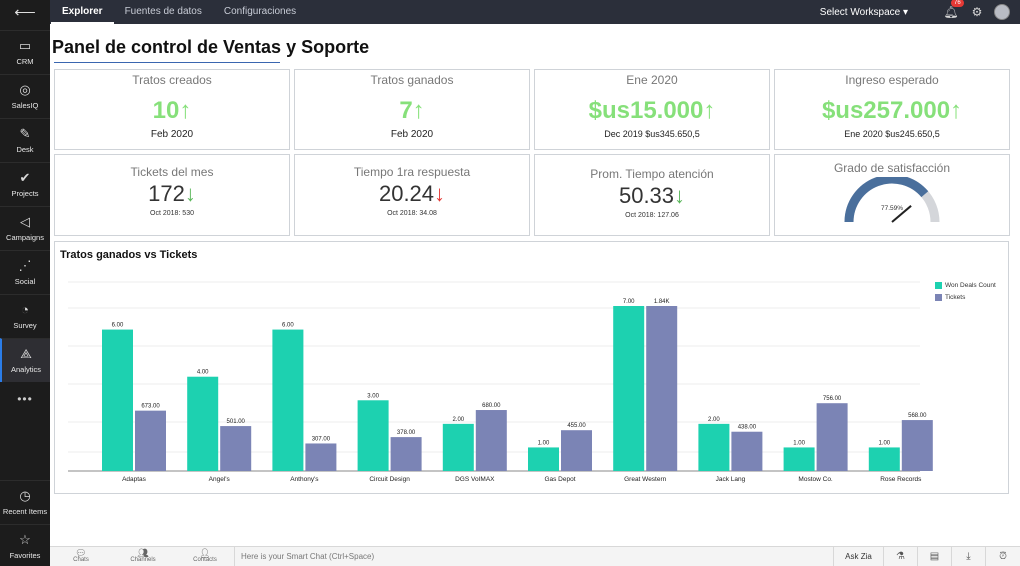 The height and width of the screenshot is (566, 1020). What do you see at coordinates (25, 237) in the screenshot?
I see `sidebar-item-label: Campaigns` at bounding box center [25, 237].